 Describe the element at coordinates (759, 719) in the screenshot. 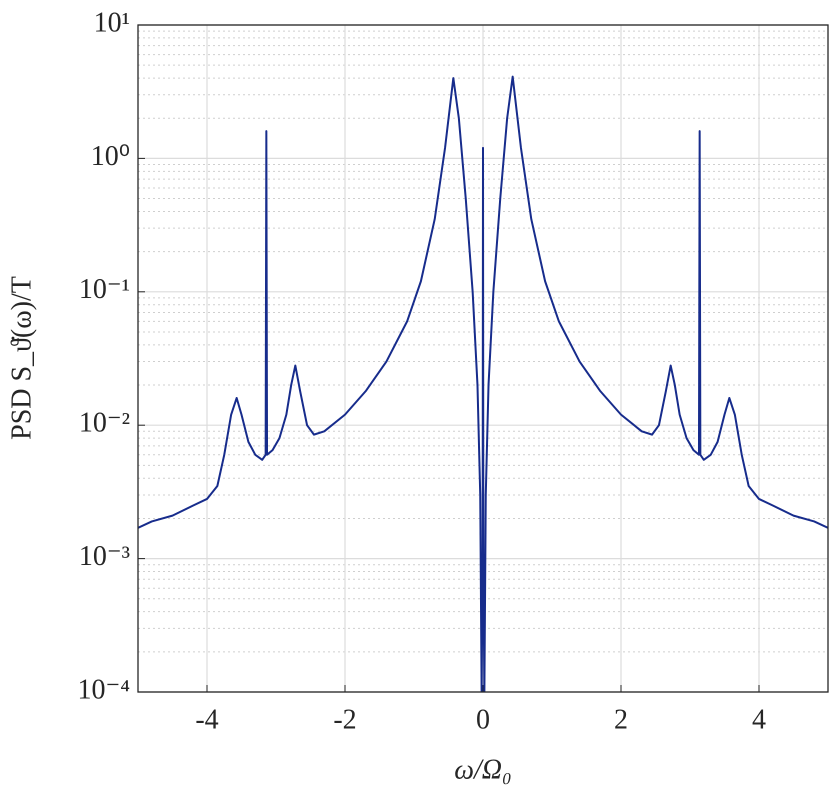

I see `x-tick-label: 4` at that location.